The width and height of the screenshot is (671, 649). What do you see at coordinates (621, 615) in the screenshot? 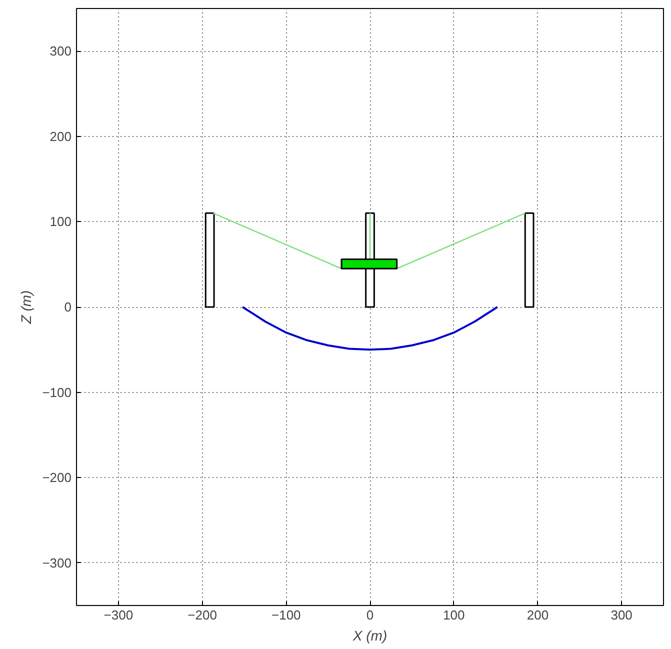
I see `x-tick-label: 300` at bounding box center [621, 615].